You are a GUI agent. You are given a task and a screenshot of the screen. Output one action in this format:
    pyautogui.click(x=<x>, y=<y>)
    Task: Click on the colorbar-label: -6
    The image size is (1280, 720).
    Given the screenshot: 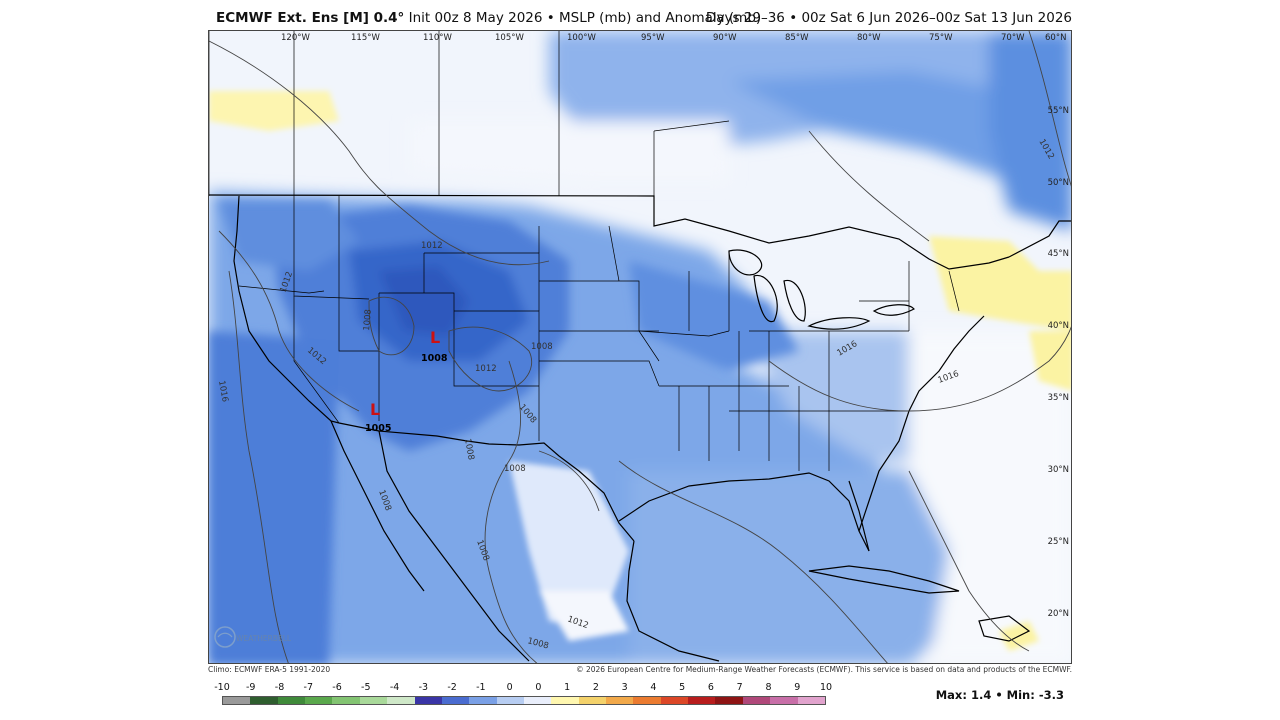 What is the action you would take?
    pyautogui.click(x=337, y=687)
    